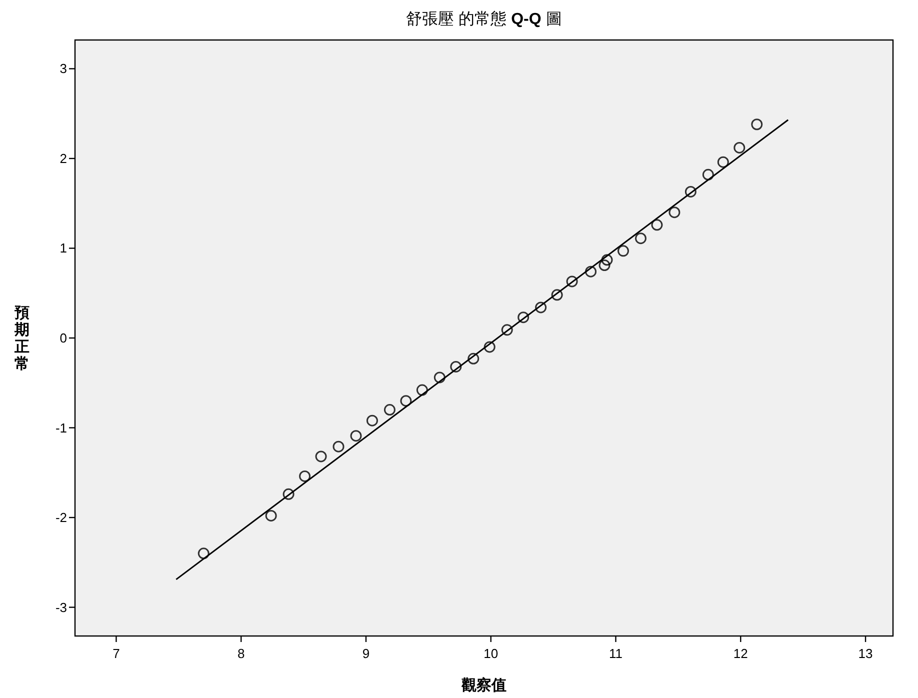 This screenshot has width=918, height=698. Describe the element at coordinates (61, 518) in the screenshot. I see `y-tick-label: -2` at that location.